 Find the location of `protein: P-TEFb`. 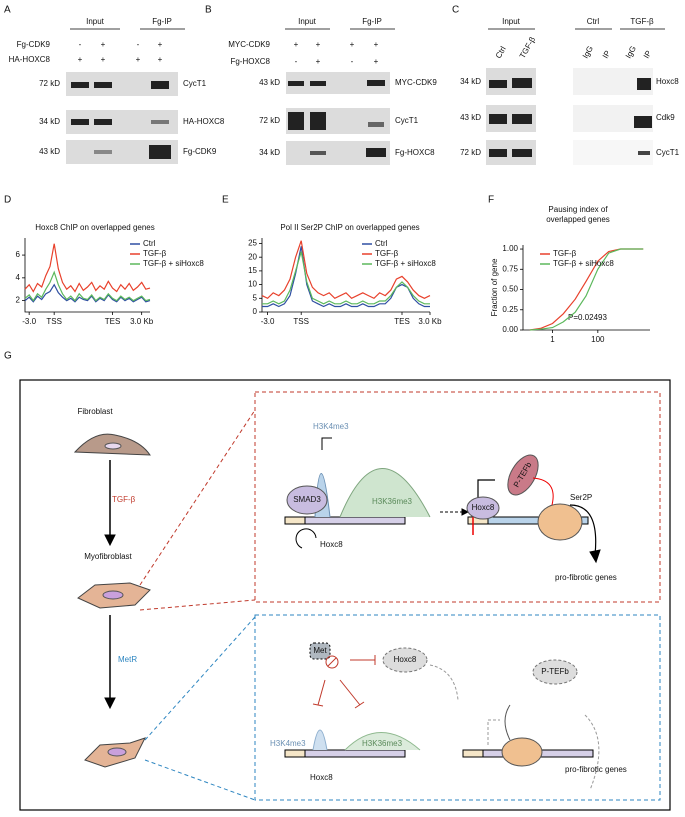

protein: P-TEFb is located at coordinates (555, 671).